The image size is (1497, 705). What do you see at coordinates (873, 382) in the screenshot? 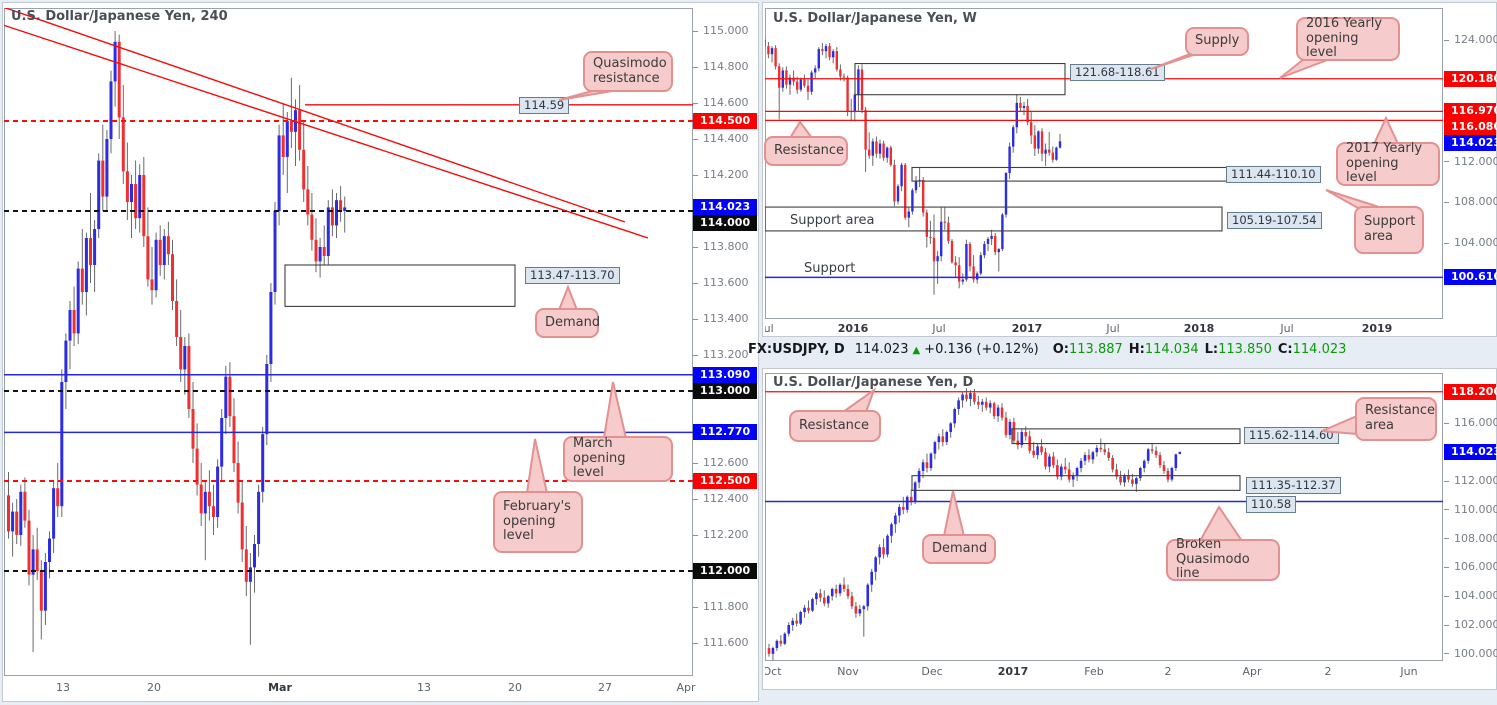
I see `chart-title-daily: U.S. Dollar/Japanese Yen, D` at bounding box center [873, 382].